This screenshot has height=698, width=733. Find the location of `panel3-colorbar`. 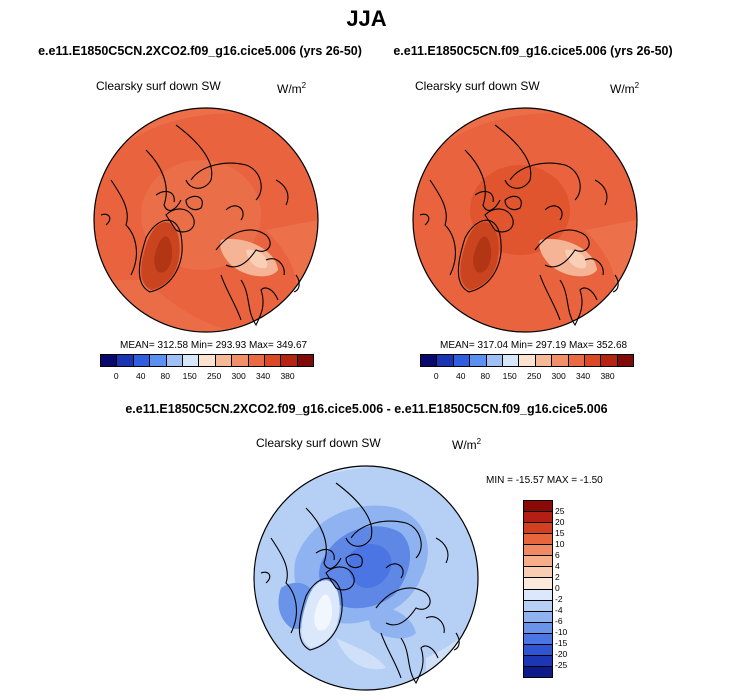

panel3-colorbar is located at coordinates (538, 589).